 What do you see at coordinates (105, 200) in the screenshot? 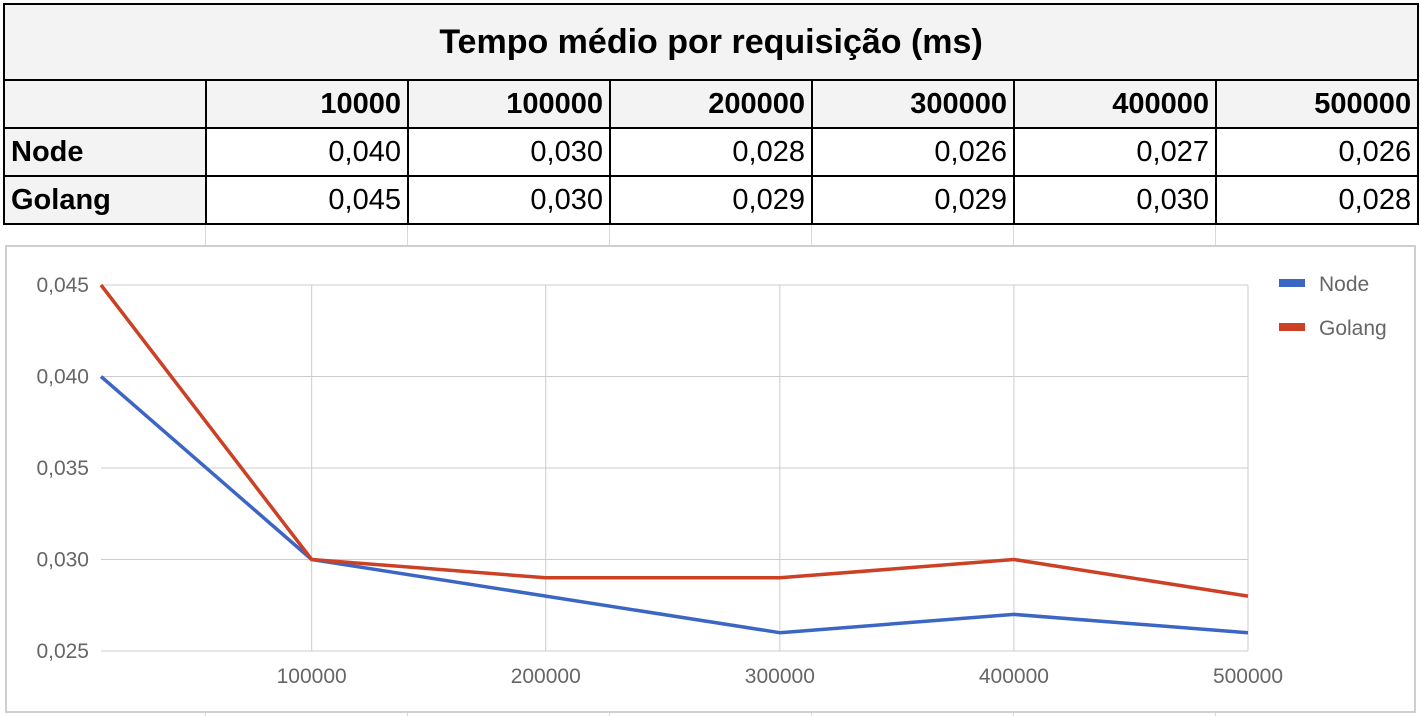
I see `row-label: Golang` at bounding box center [105, 200].